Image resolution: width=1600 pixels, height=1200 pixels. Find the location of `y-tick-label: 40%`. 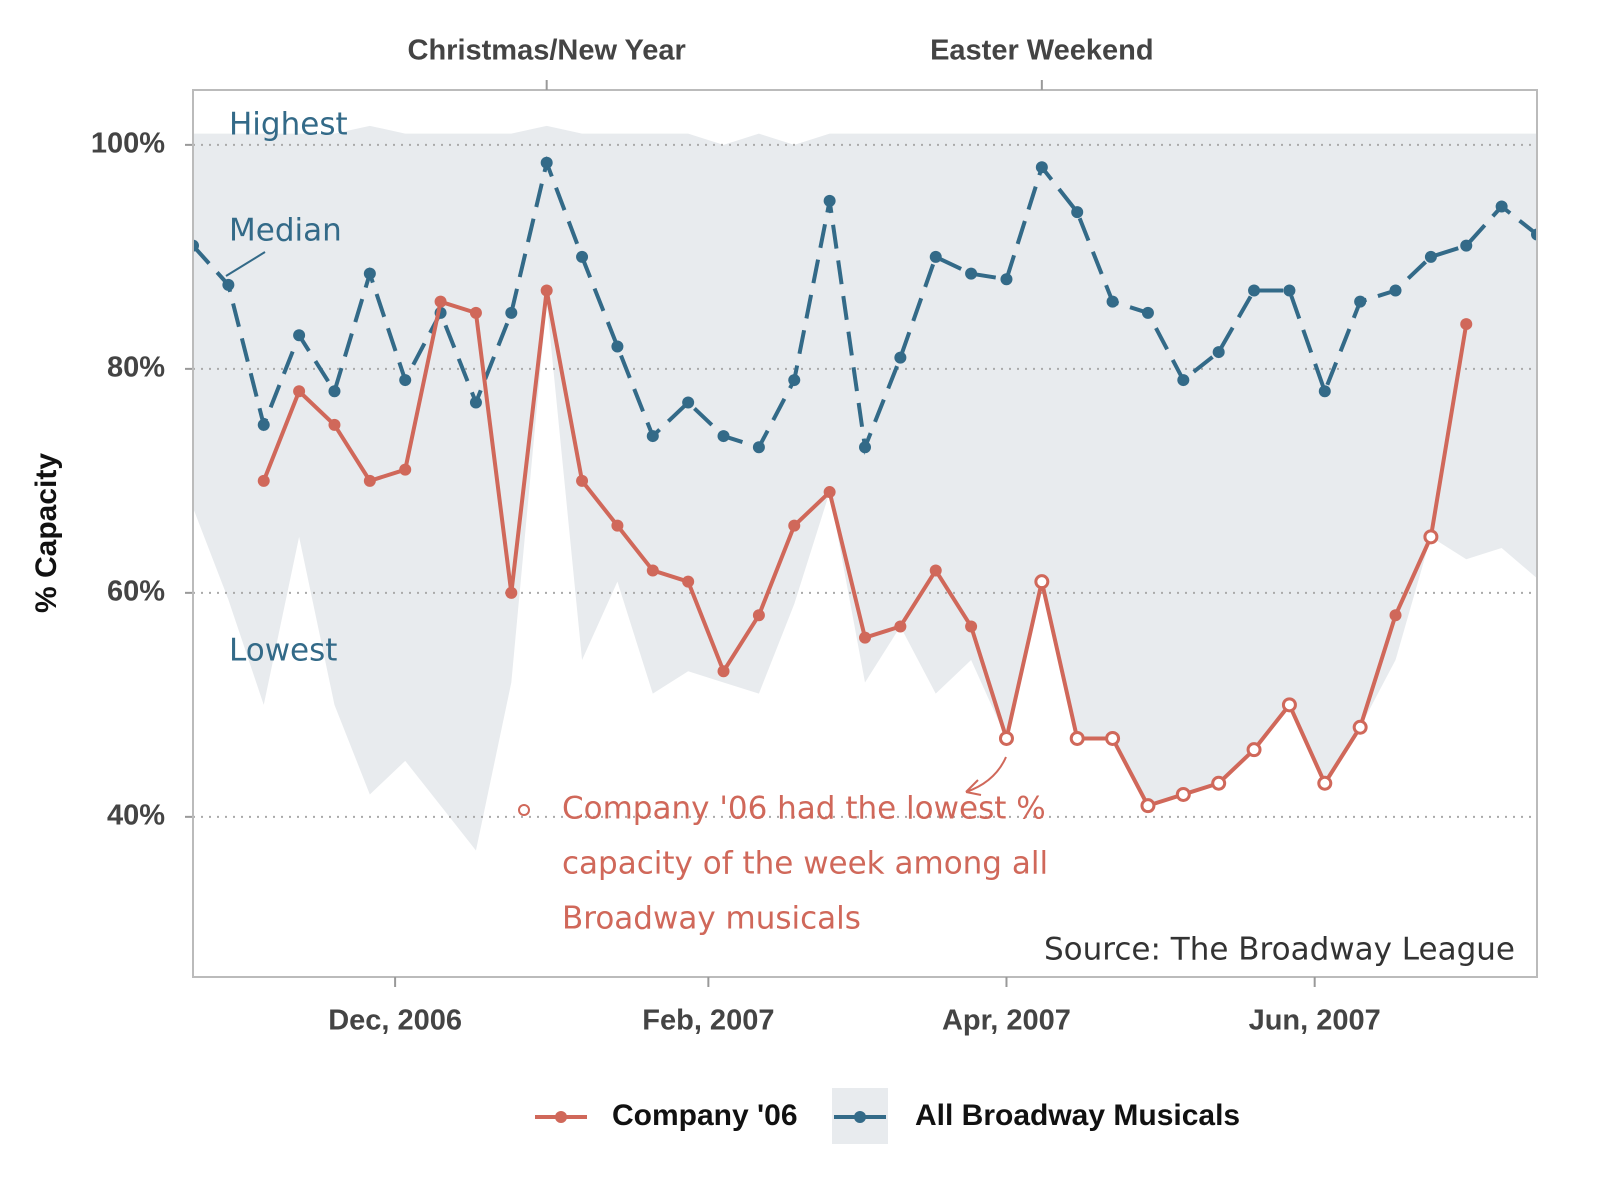

y-tick-label: 40% is located at coordinates (136, 816).